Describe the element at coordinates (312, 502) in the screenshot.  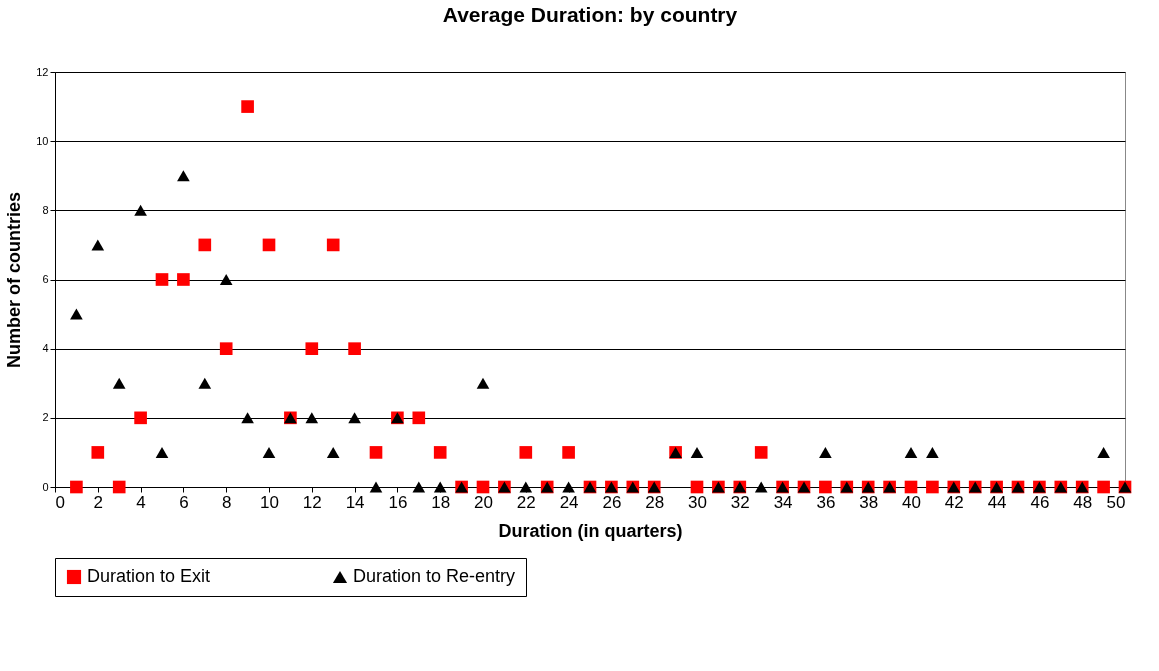
I see `x-tick-label: 12` at that location.